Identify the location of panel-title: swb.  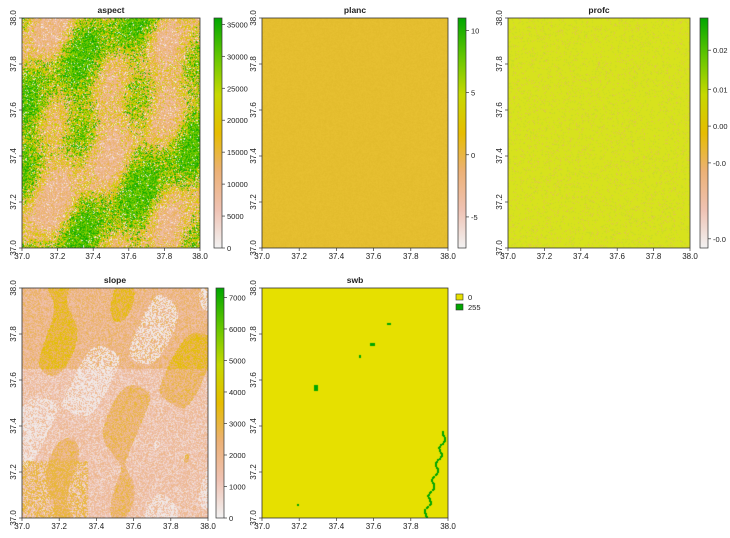
(355, 280).